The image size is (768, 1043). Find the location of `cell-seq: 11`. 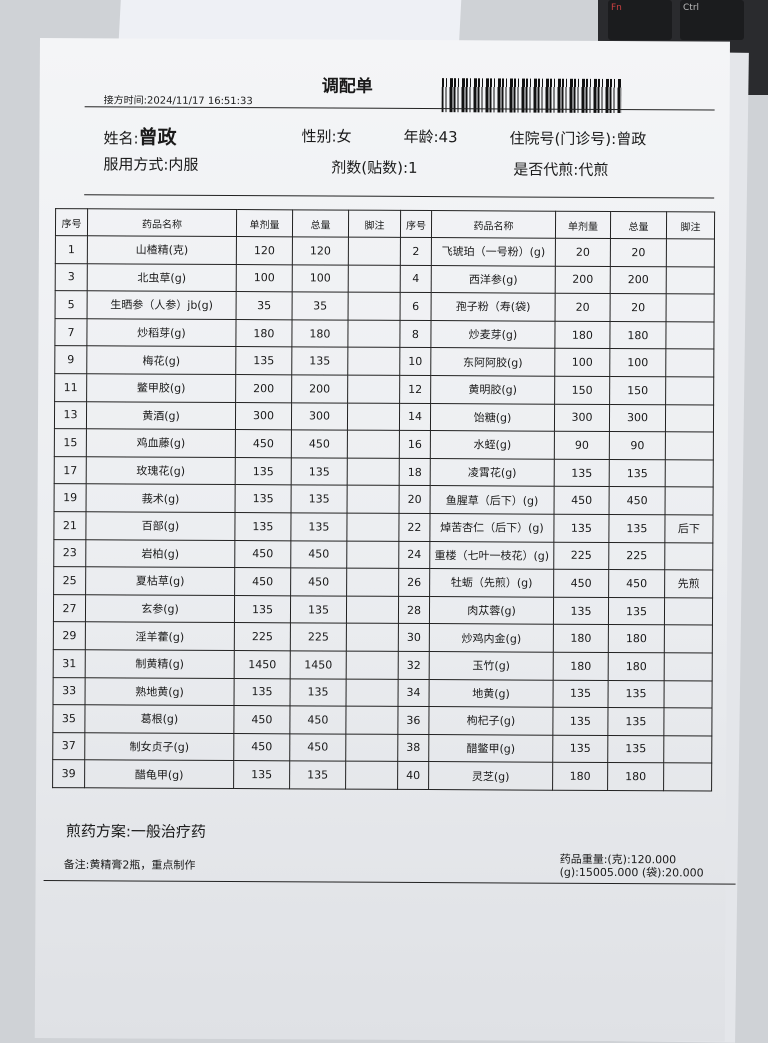

cell-seq: 11 is located at coordinates (70, 387).